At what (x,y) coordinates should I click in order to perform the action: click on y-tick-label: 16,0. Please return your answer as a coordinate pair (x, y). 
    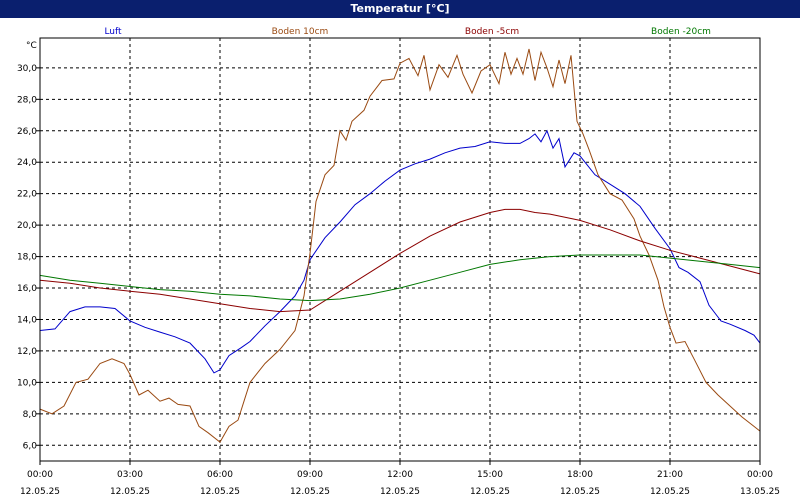
    Looking at the image, I should click on (27, 289).